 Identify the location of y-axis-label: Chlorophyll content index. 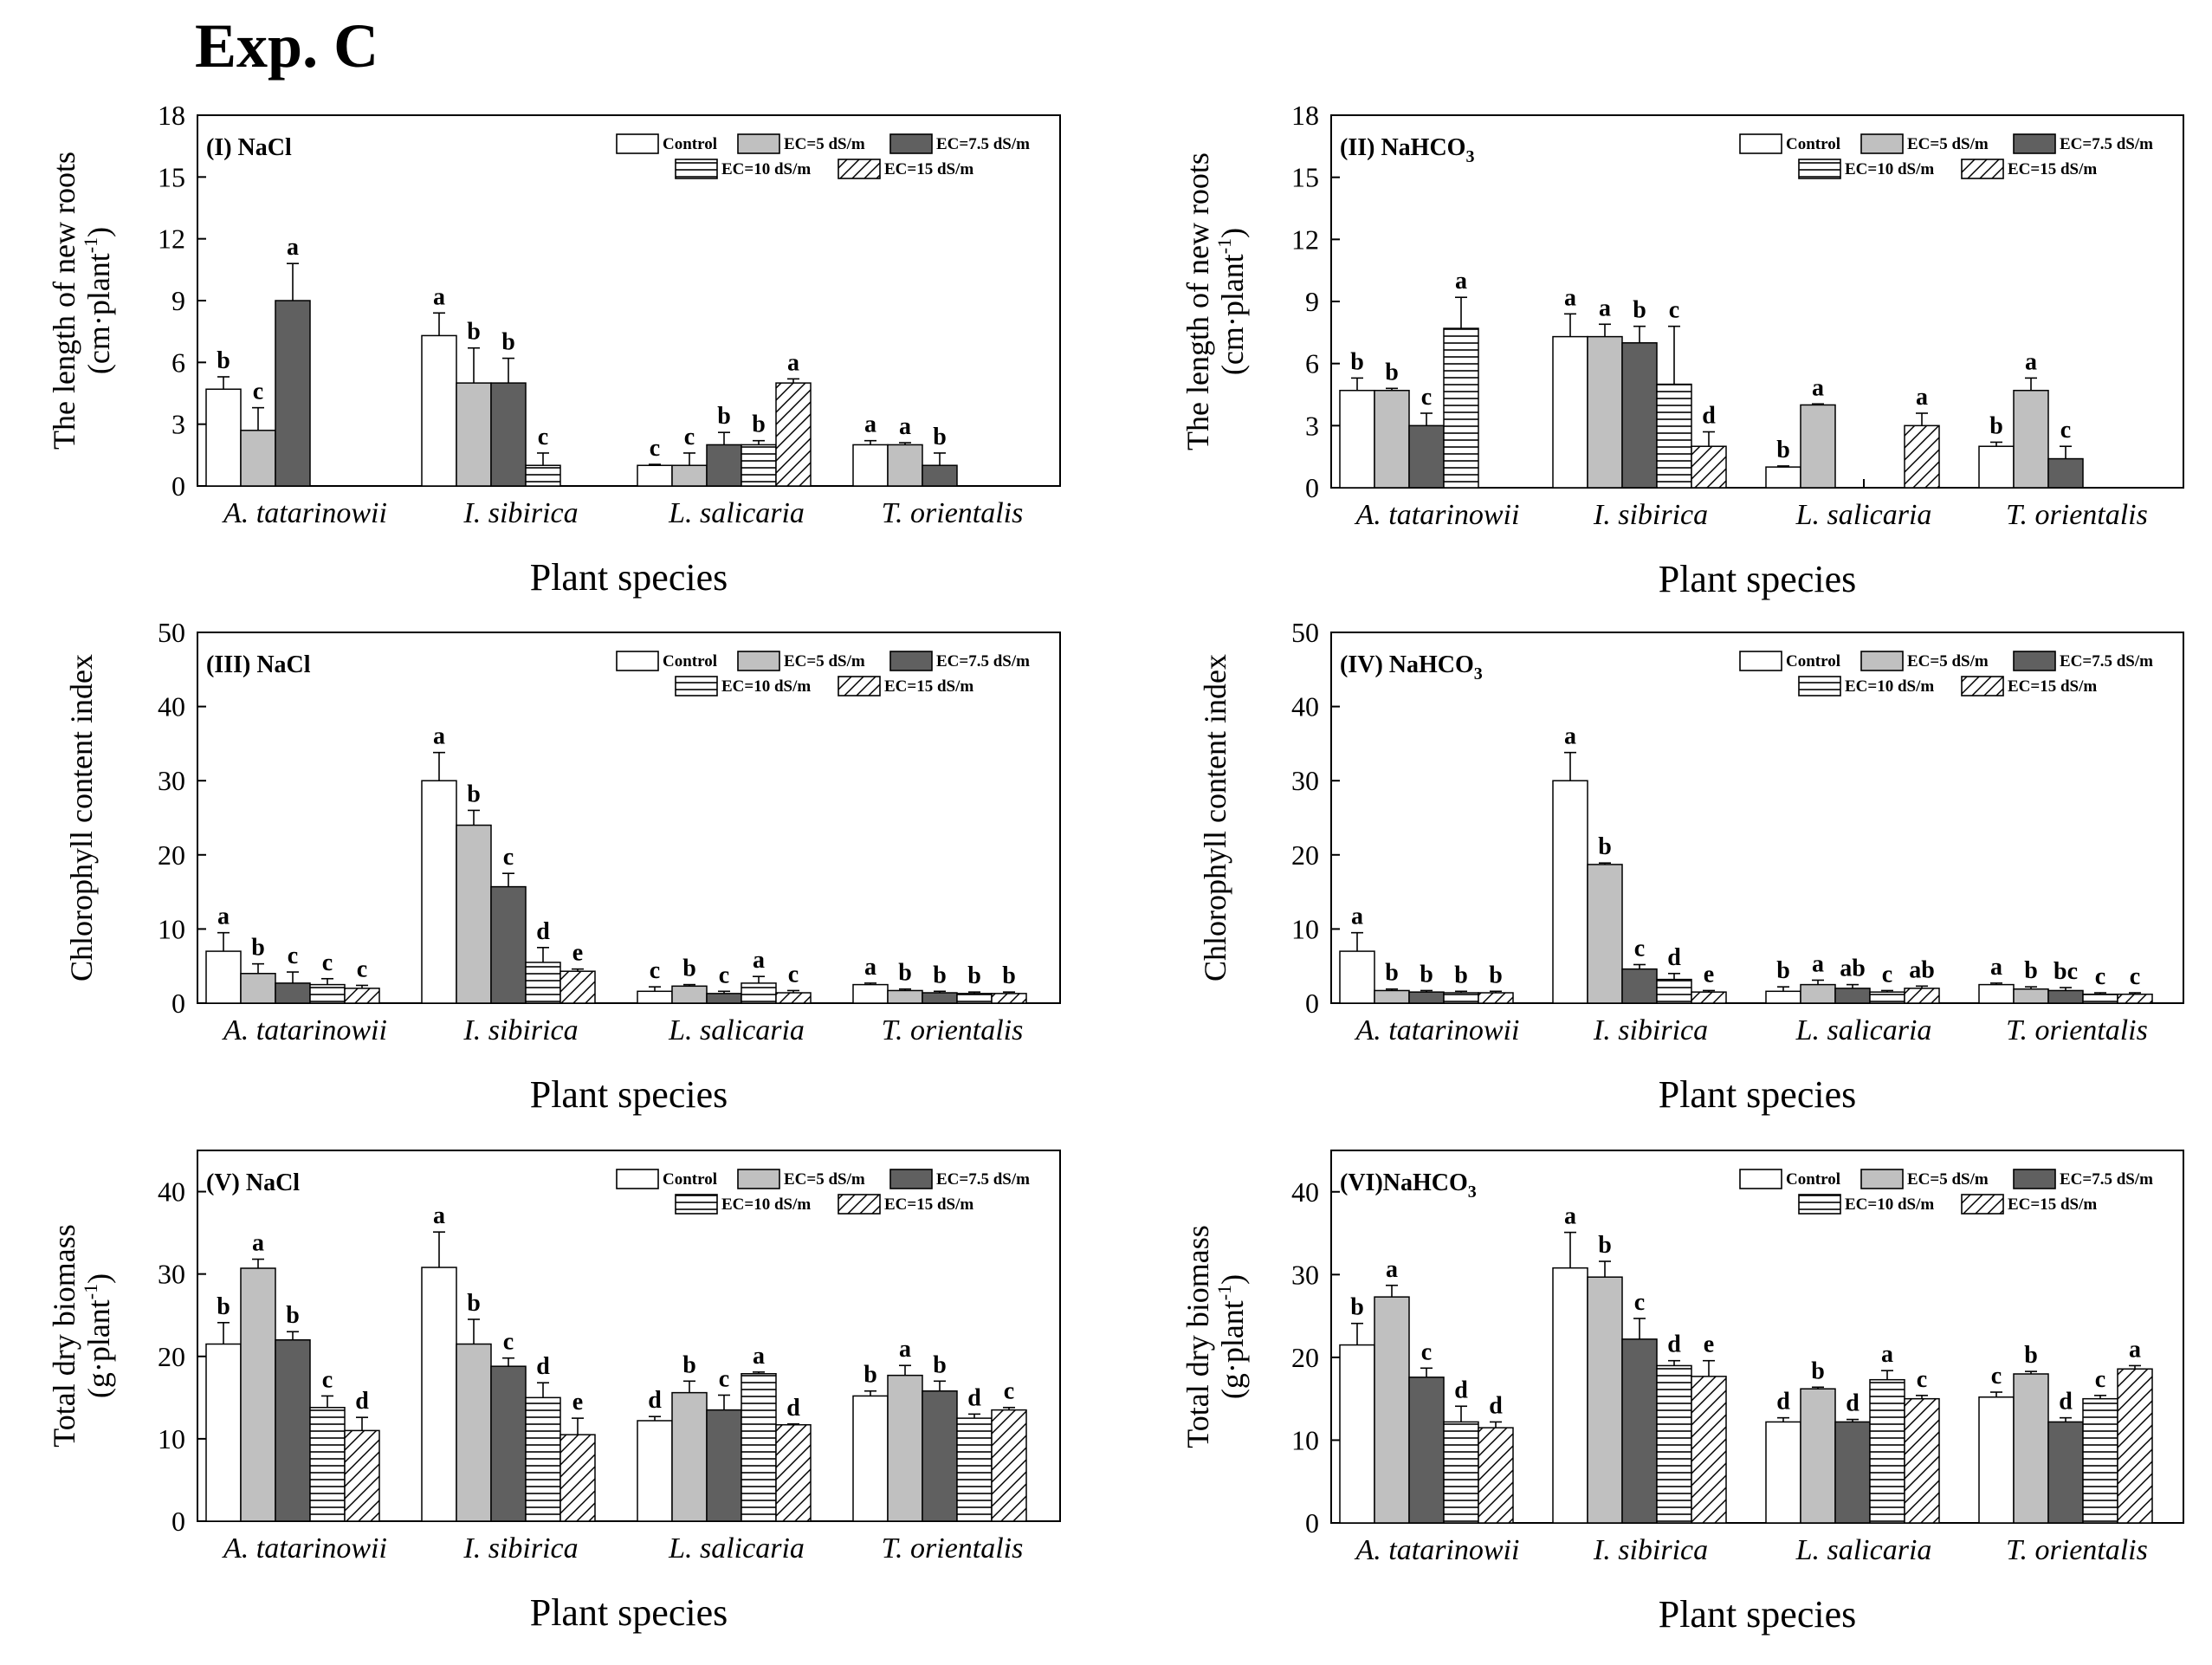
(81, 818).